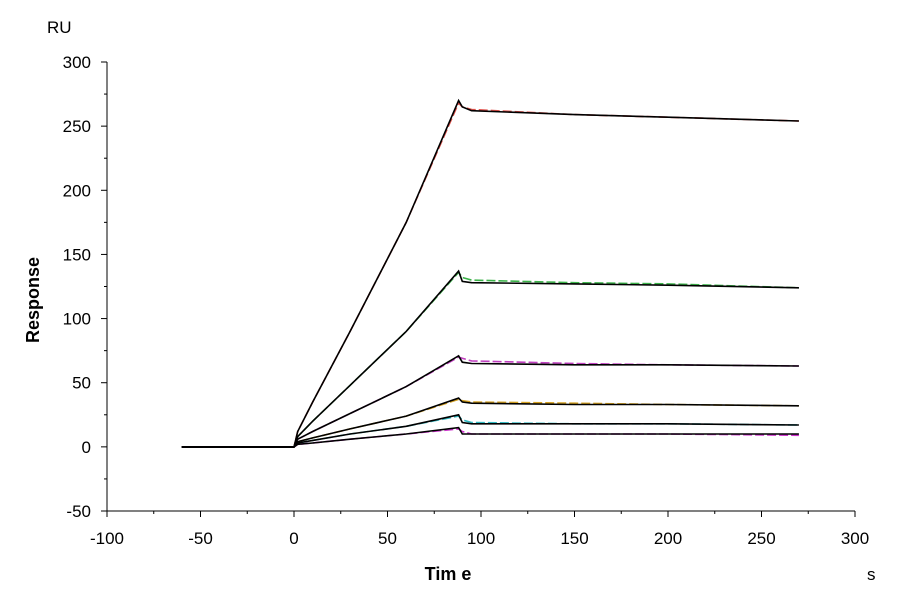  What do you see at coordinates (59, 27) in the screenshot?
I see `y-unit-label: RU` at bounding box center [59, 27].